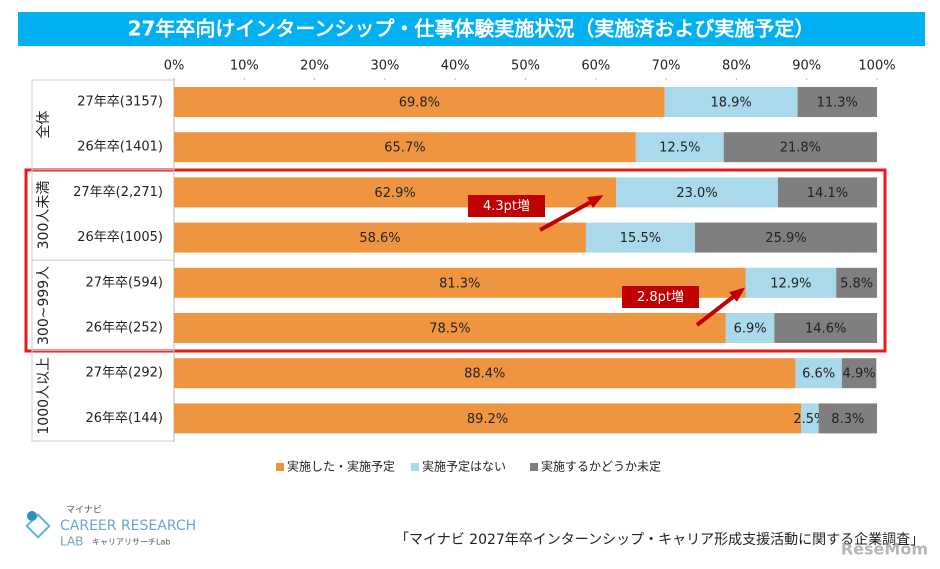 Image resolution: width=940 pixels, height=569 pixels. I want to click on legend-label: 実施するかどうか未定, so click(601, 466).